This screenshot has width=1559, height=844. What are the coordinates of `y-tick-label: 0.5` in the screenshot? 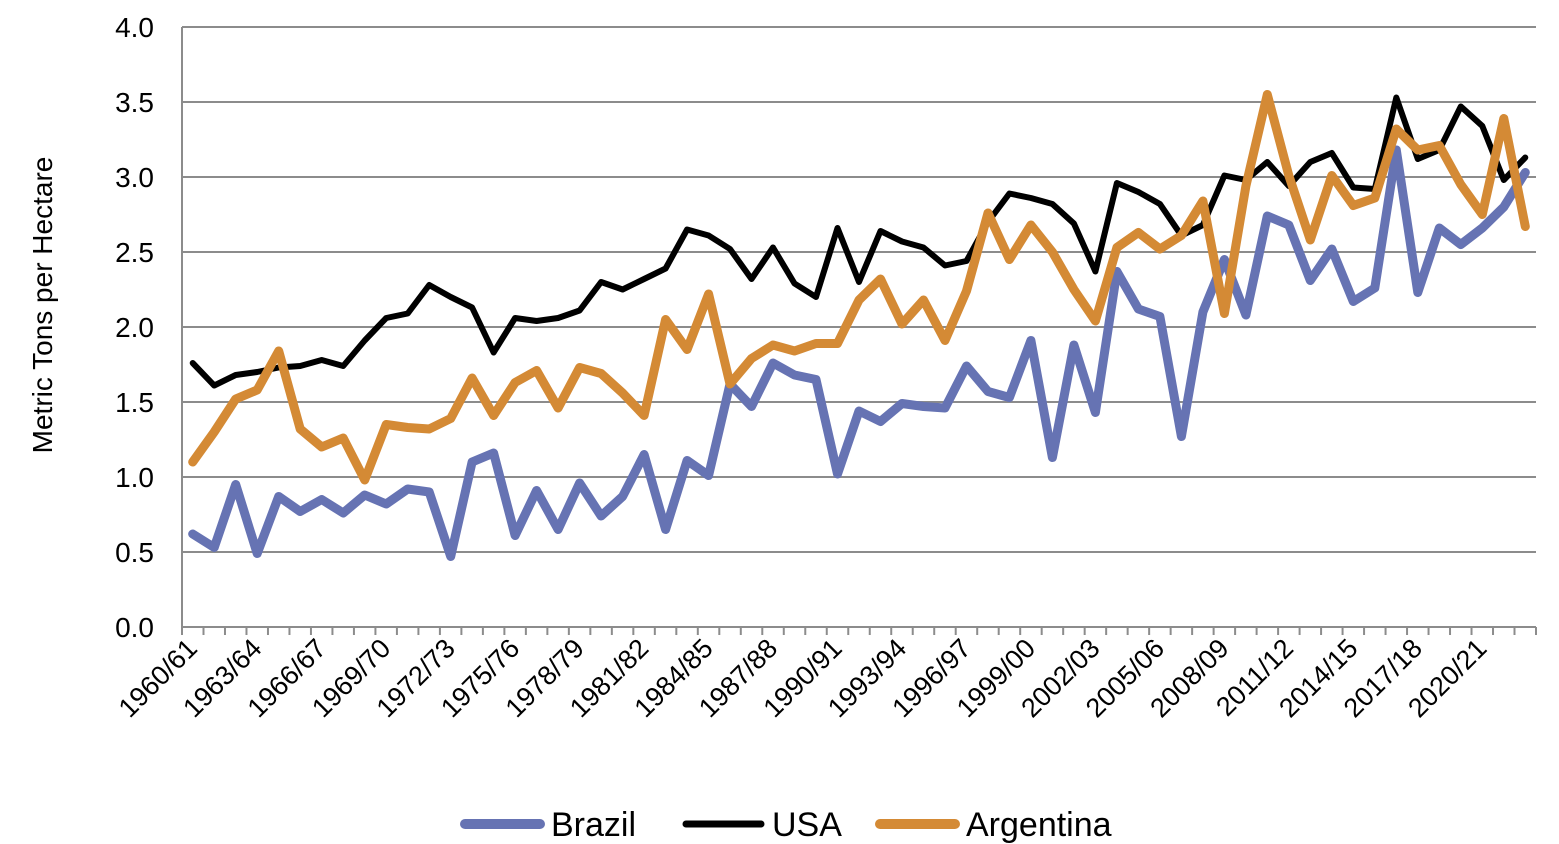 It's located at (134, 552).